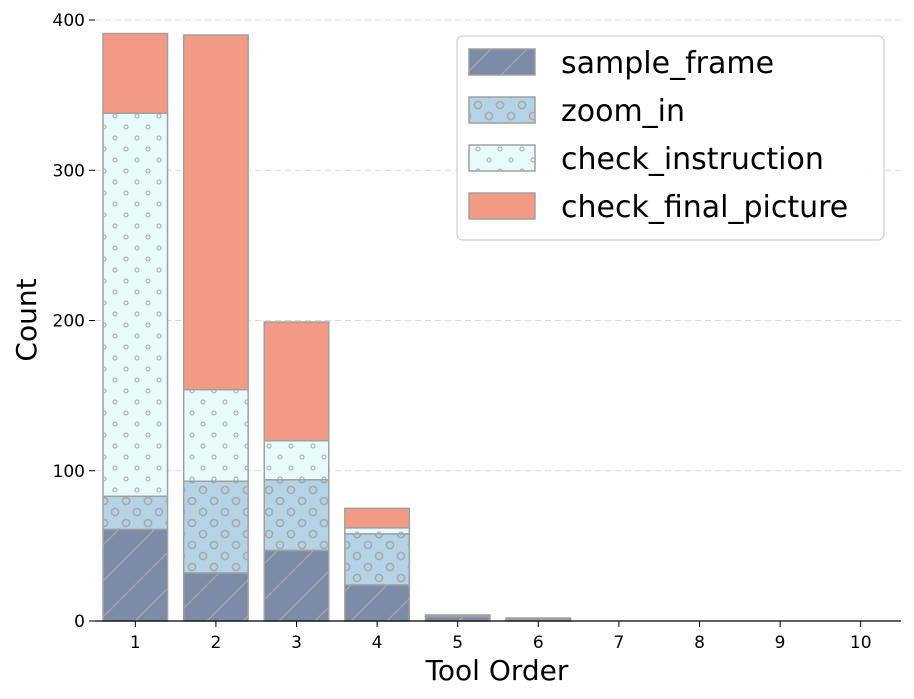  Describe the element at coordinates (377, 643) in the screenshot. I see `x-tick-label: 4` at that location.